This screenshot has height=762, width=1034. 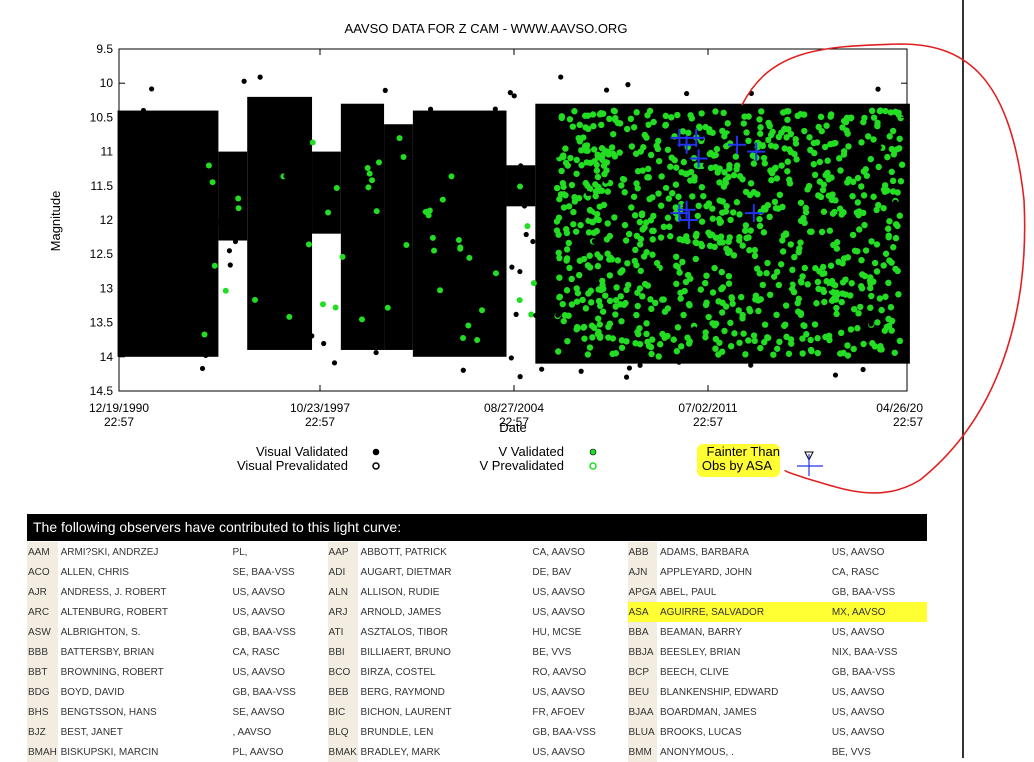 What do you see at coordinates (564, 732) in the screenshot?
I see `observer-affiliation: GB, BAA-VSS` at bounding box center [564, 732].